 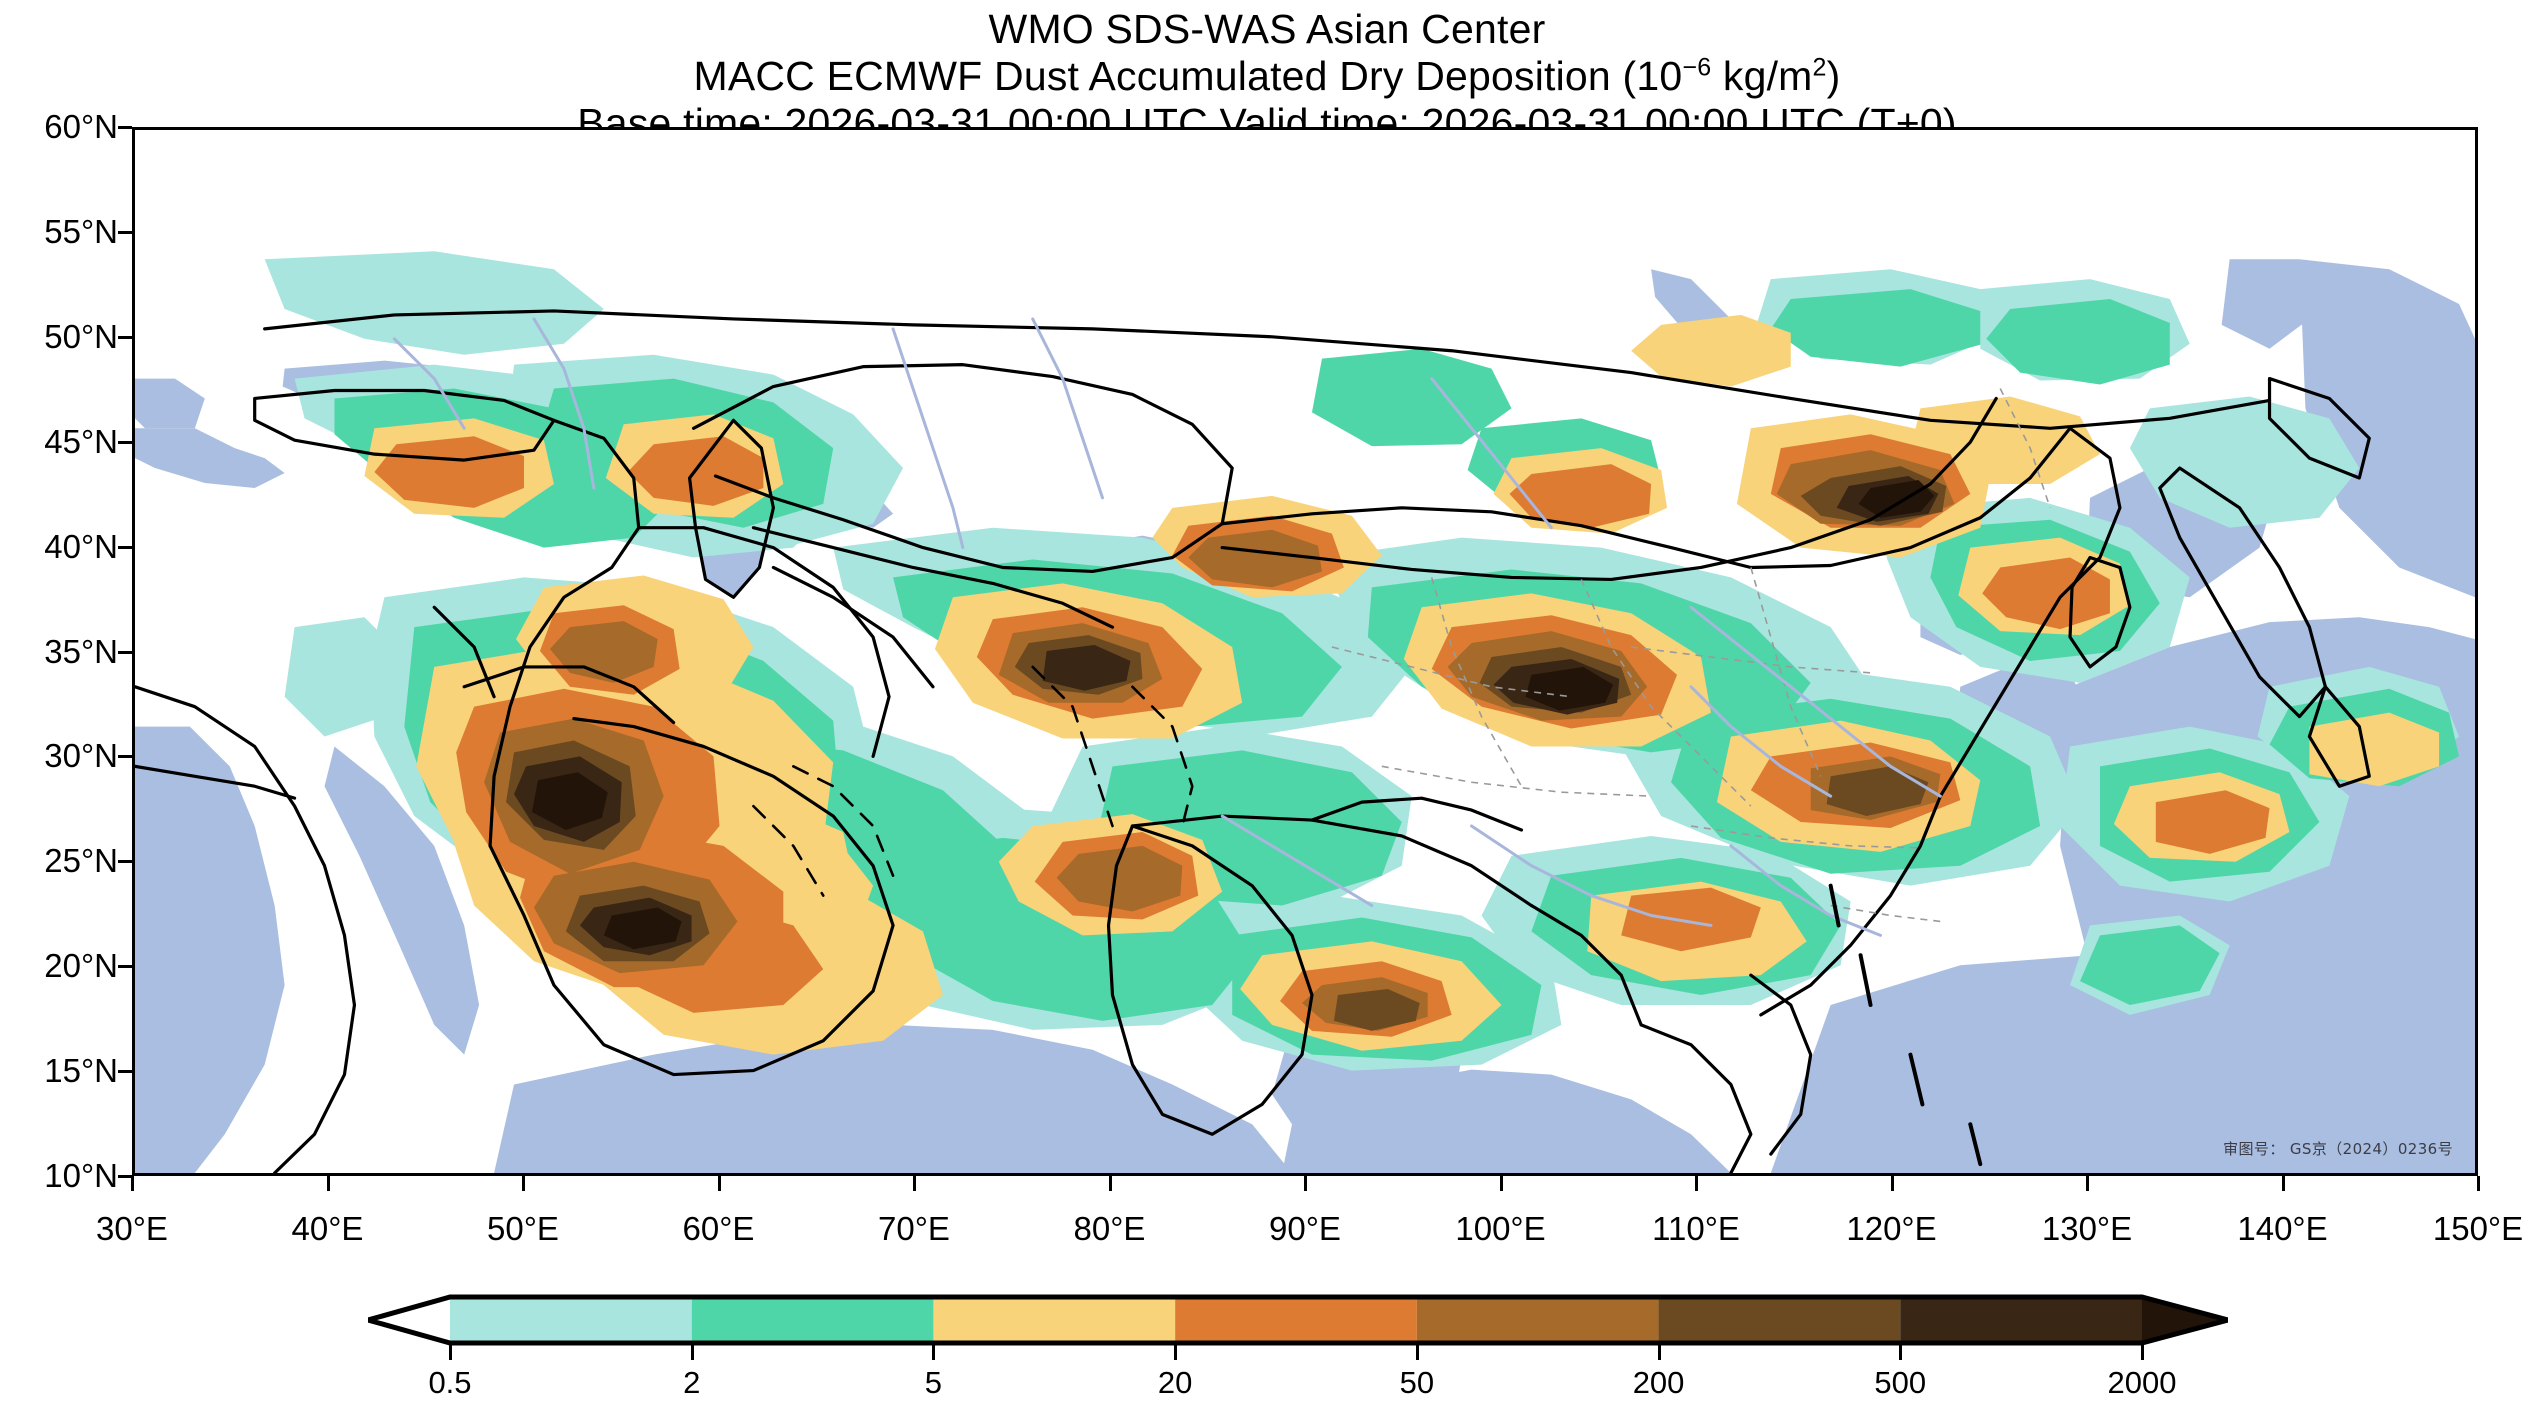 I want to click on colorbar-tick-label: 2000, so click(x=2142, y=1382).